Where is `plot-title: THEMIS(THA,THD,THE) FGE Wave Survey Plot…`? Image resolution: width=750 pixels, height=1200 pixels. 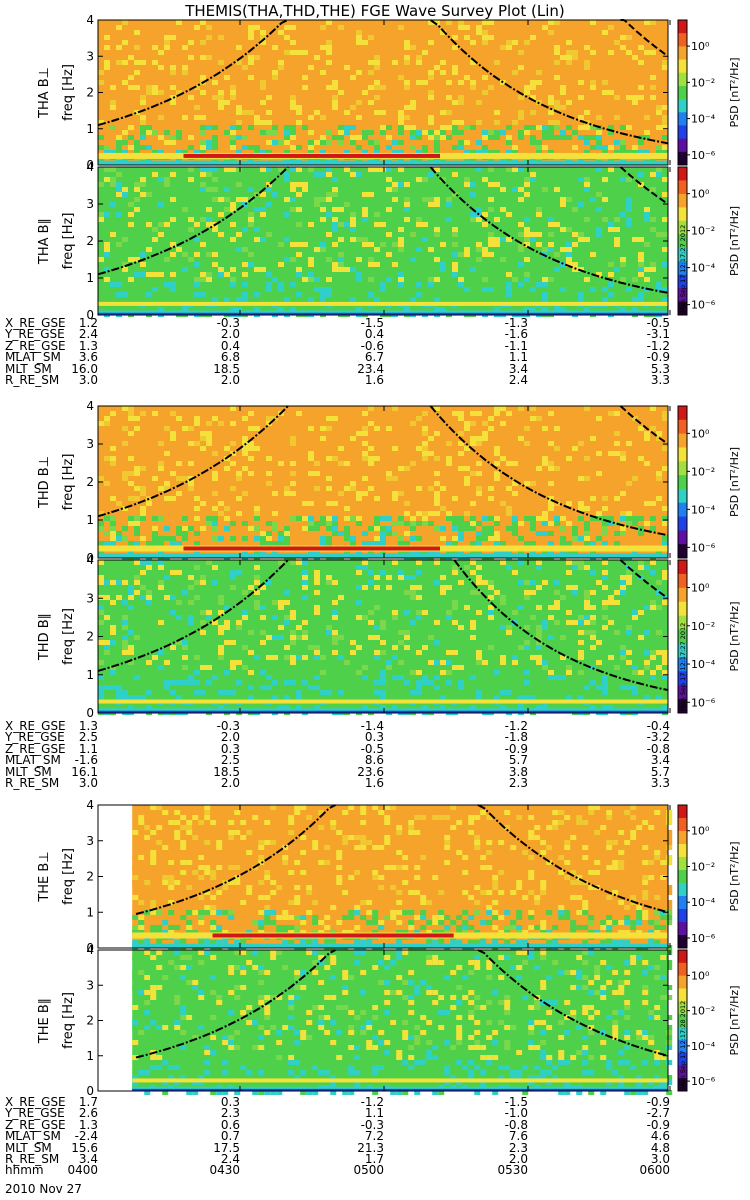
plot-title: THEMIS(THA,THD,THE) FGE Wave Survey Plot… is located at coordinates (375, 11).